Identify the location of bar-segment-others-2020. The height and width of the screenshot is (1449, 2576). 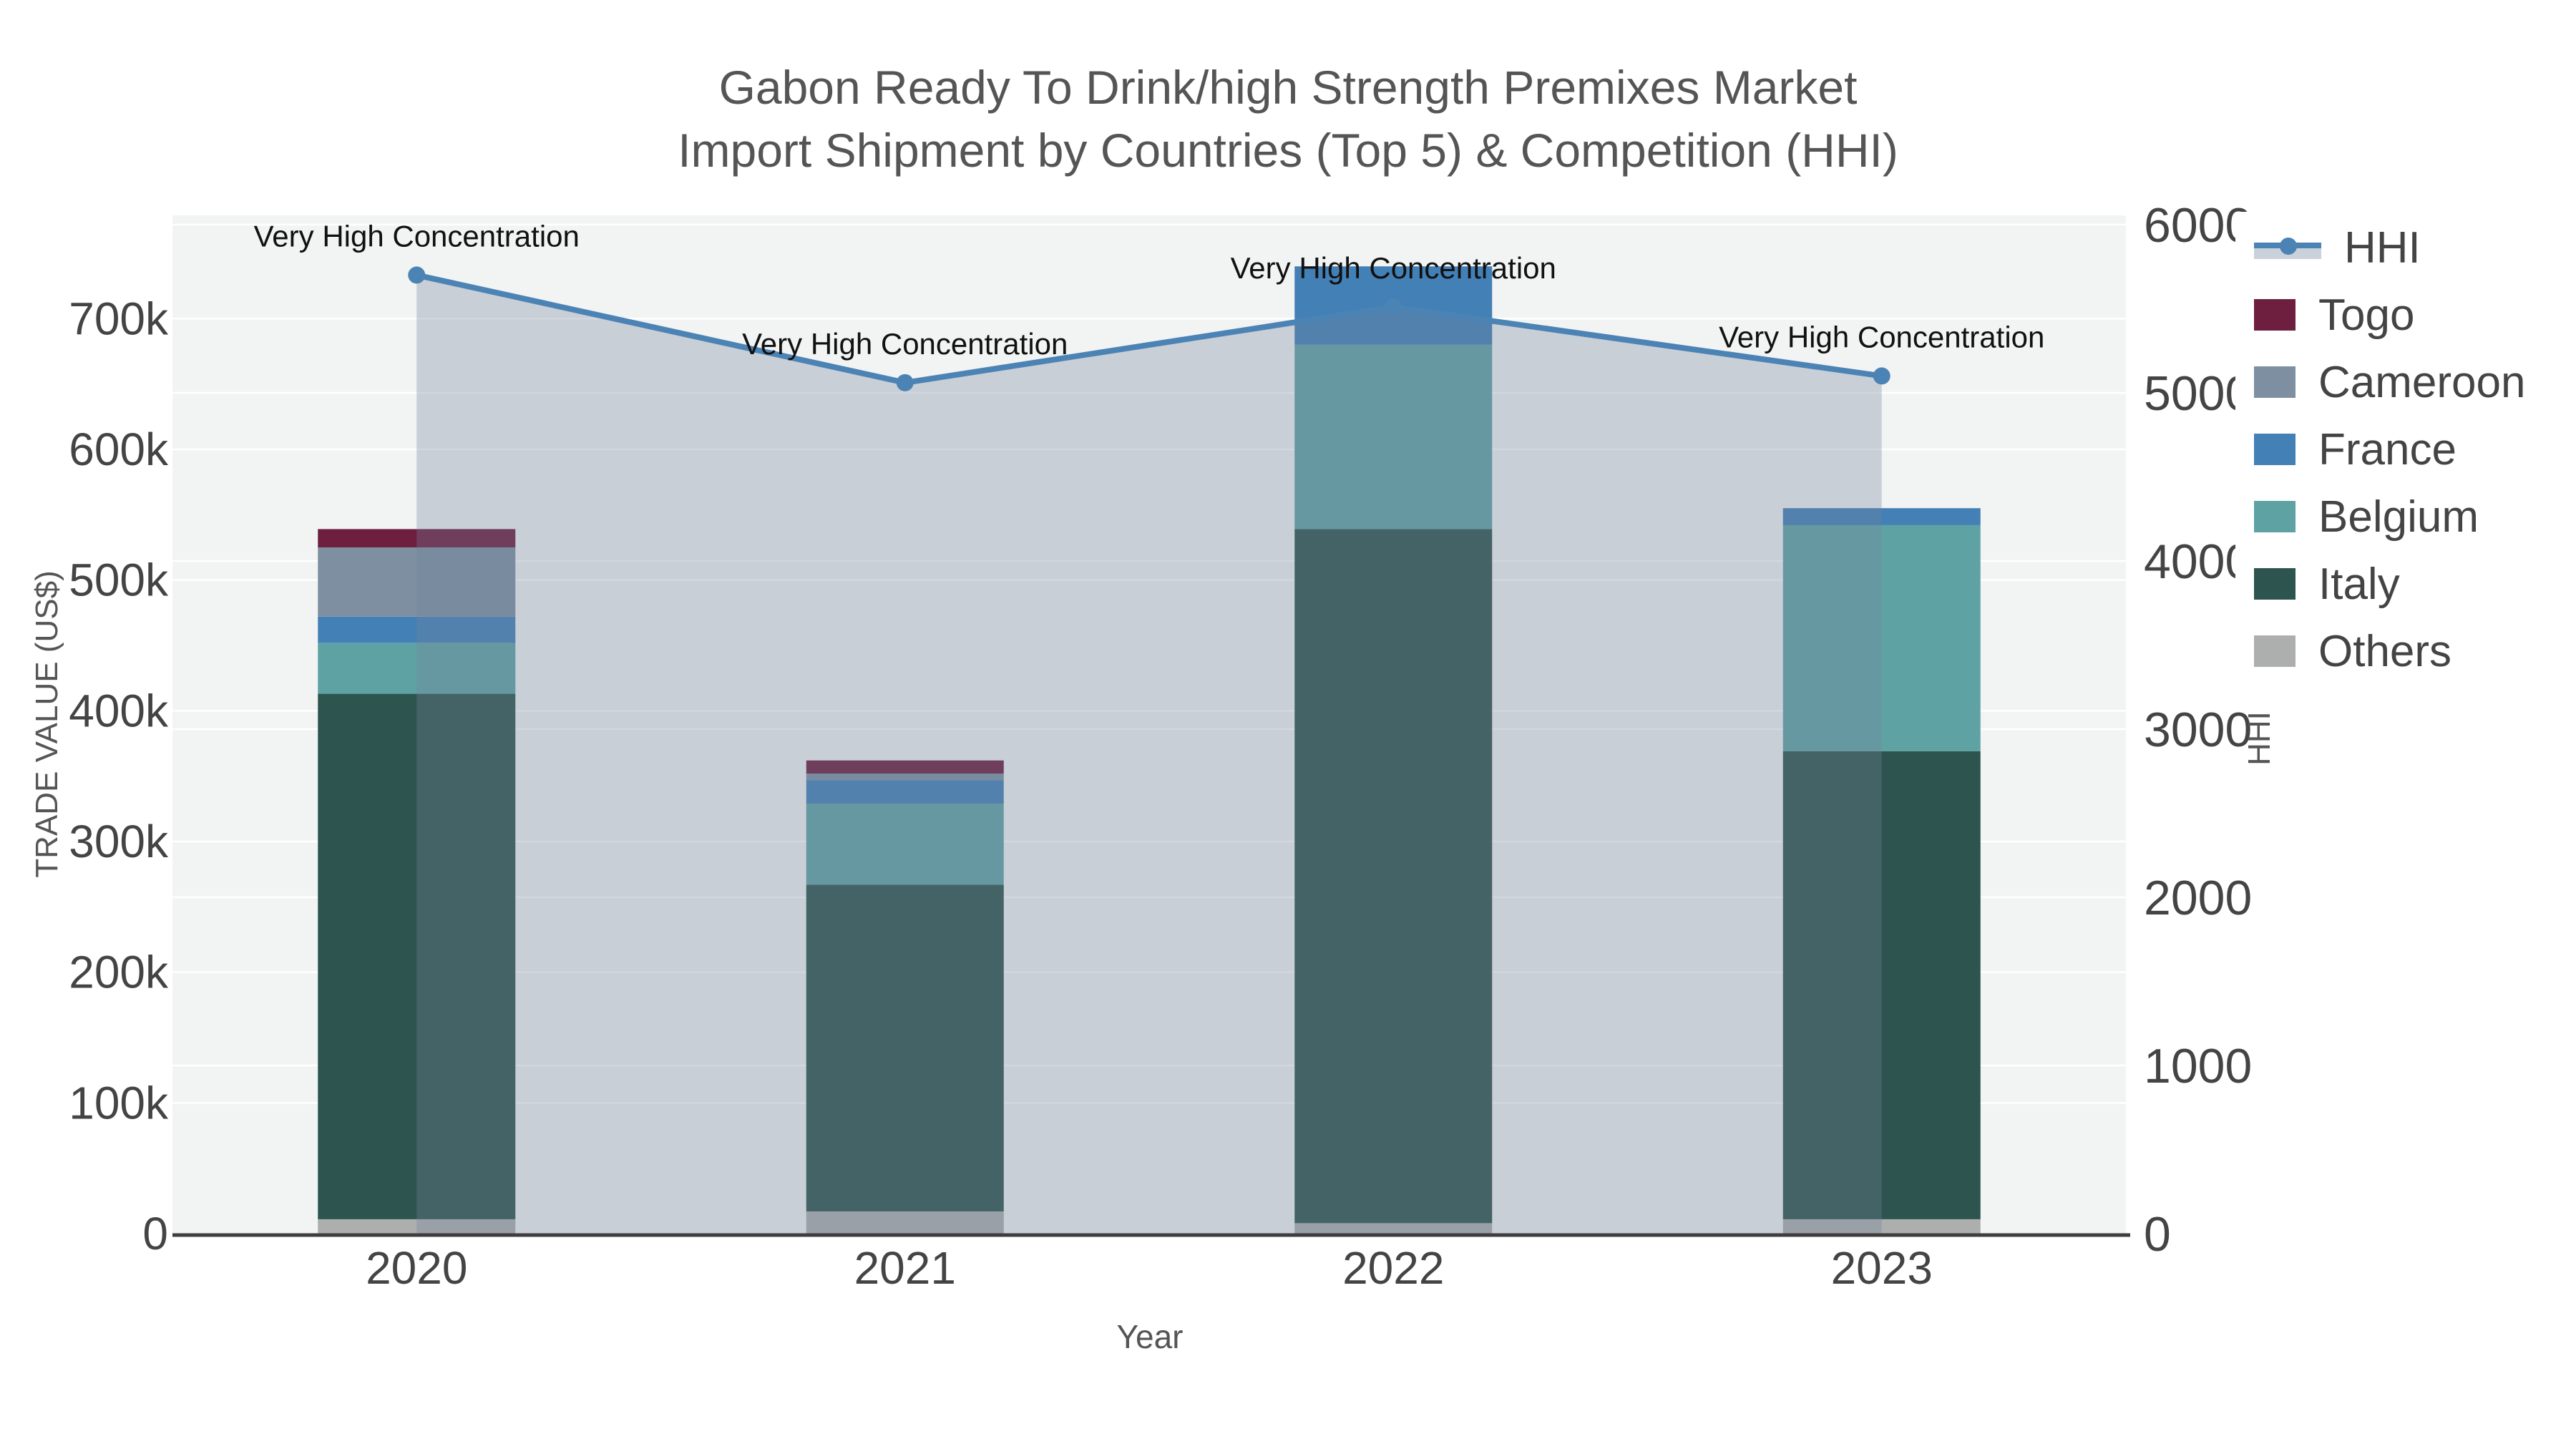
(417, 1226).